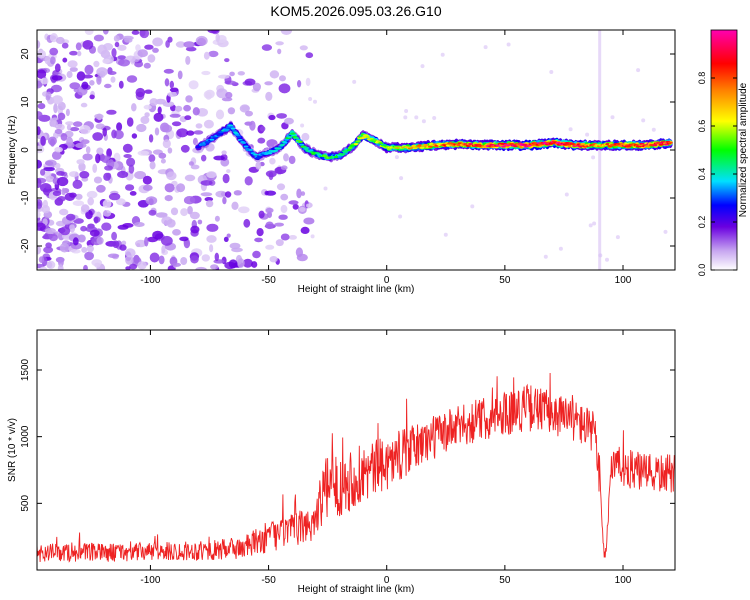 This screenshot has height=600, width=750. Describe the element at coordinates (743, 149) in the screenshot. I see `colorbar-label: Normalized spectral amplitude` at that location.